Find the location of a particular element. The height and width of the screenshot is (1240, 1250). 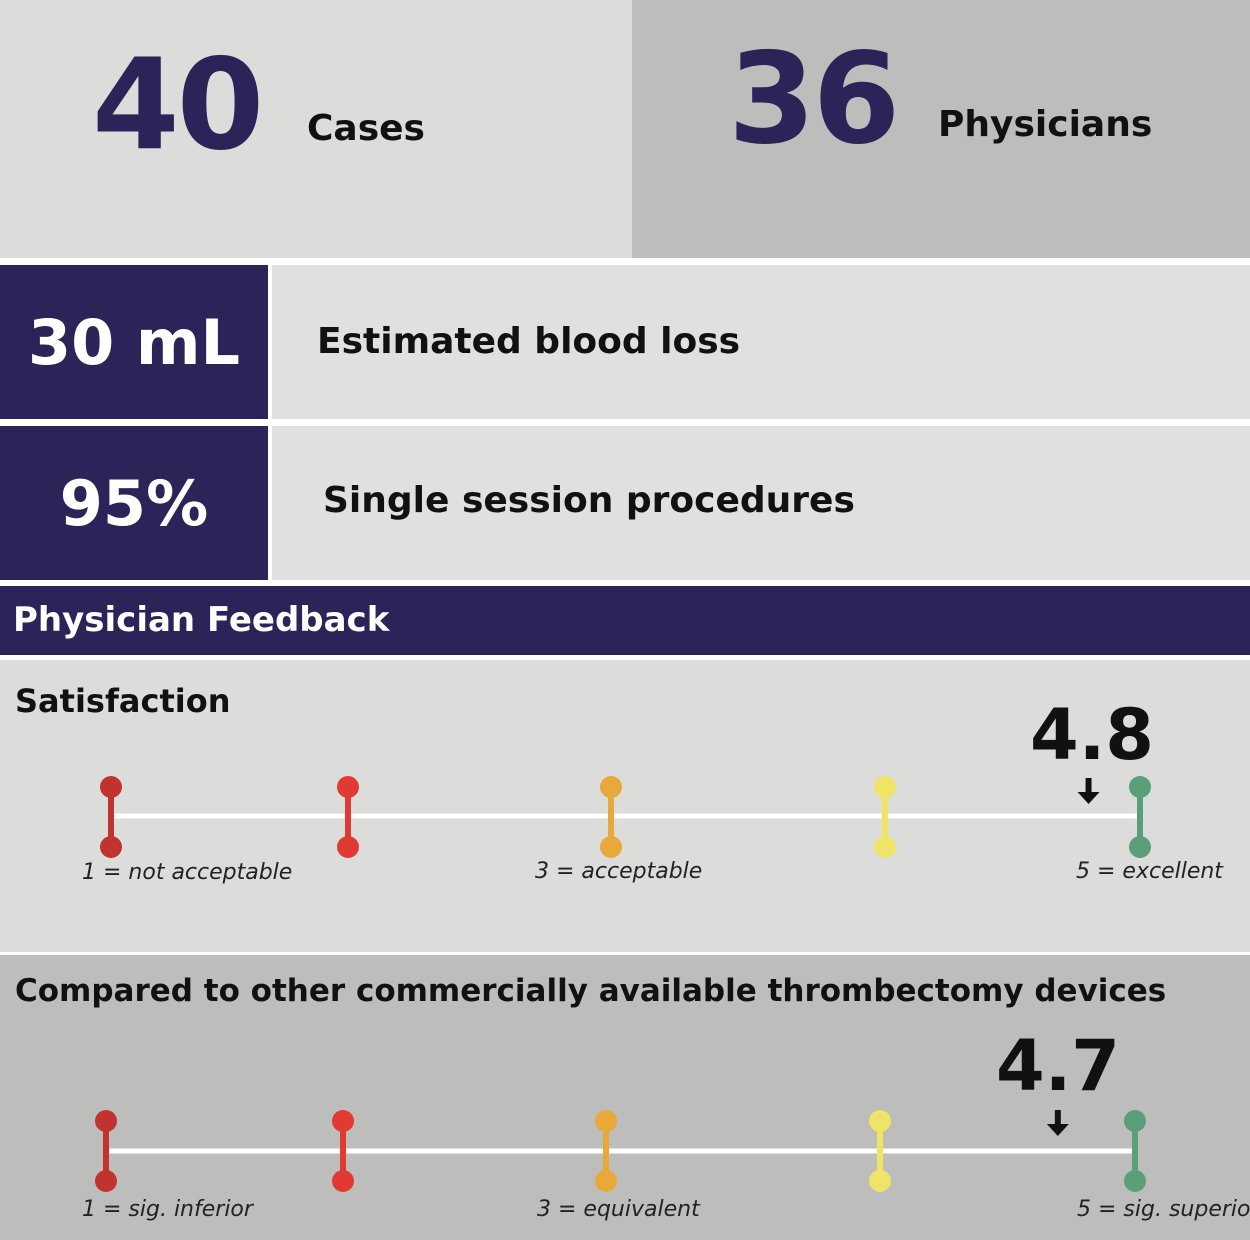

blood-loss-value-box: 30 mL is located at coordinates (134, 342).